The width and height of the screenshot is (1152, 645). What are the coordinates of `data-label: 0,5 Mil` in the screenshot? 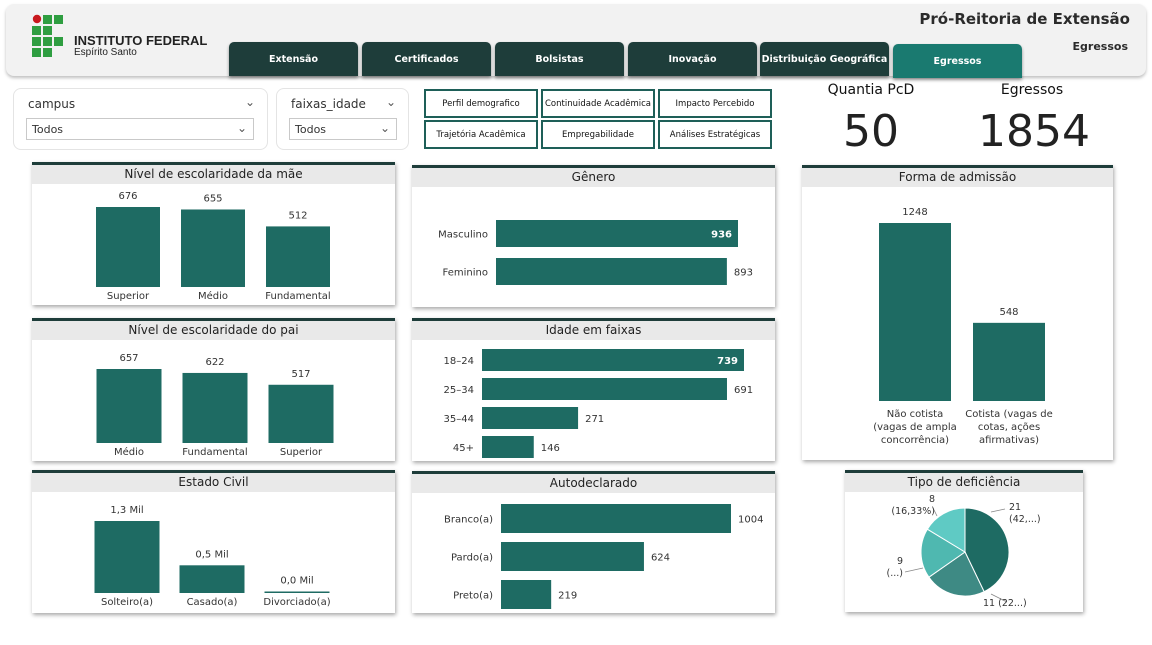 It's located at (211, 554).